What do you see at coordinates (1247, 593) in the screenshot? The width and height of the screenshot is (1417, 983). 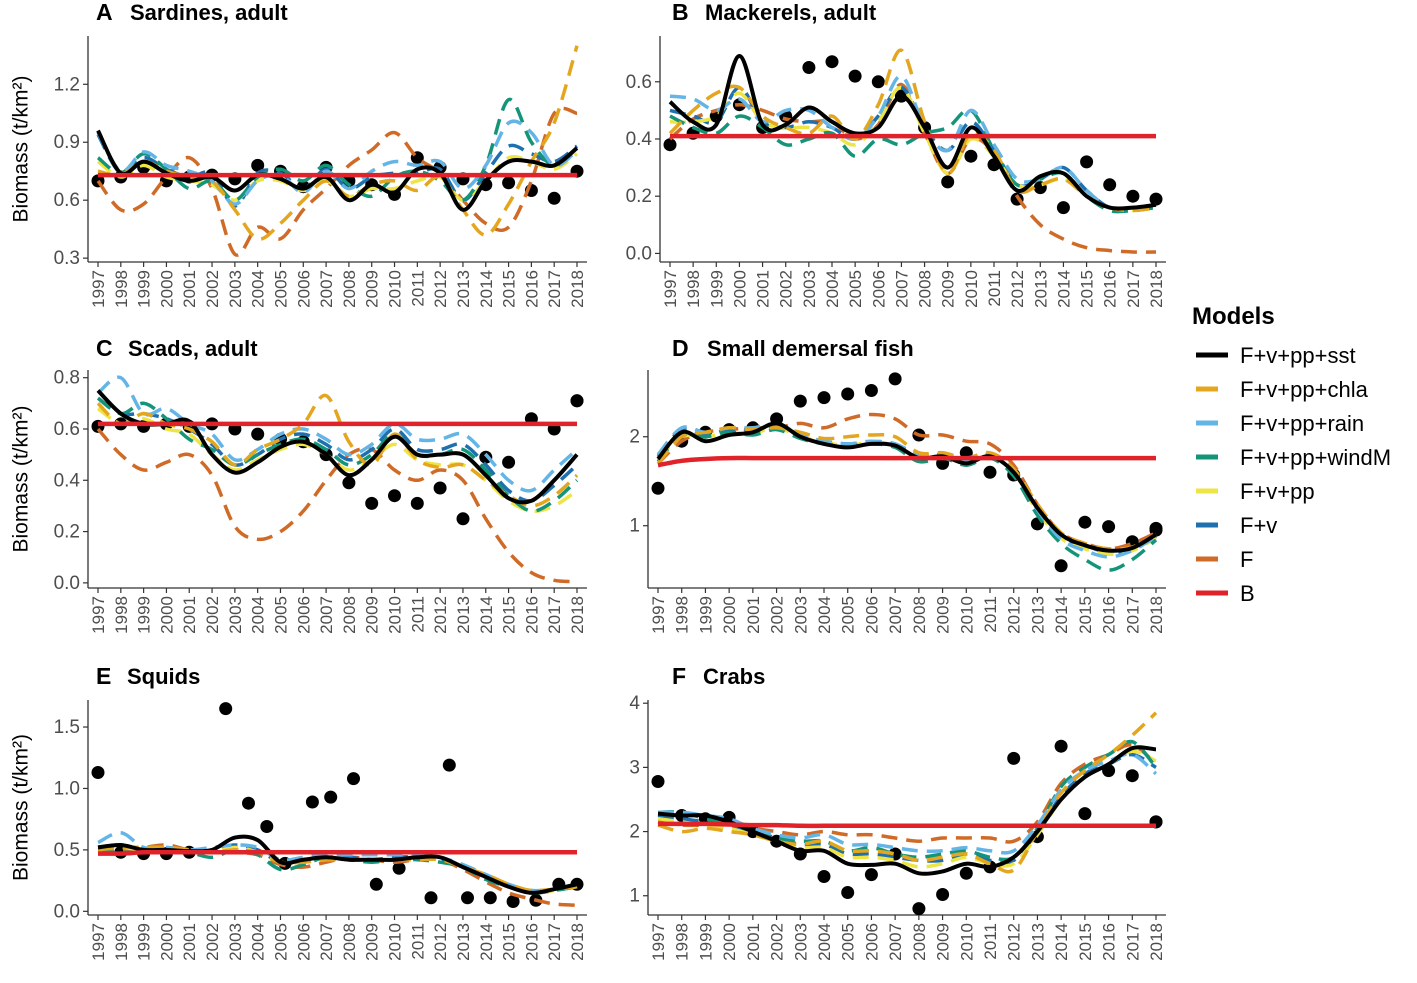 I see `legend-label: B` at bounding box center [1247, 593].